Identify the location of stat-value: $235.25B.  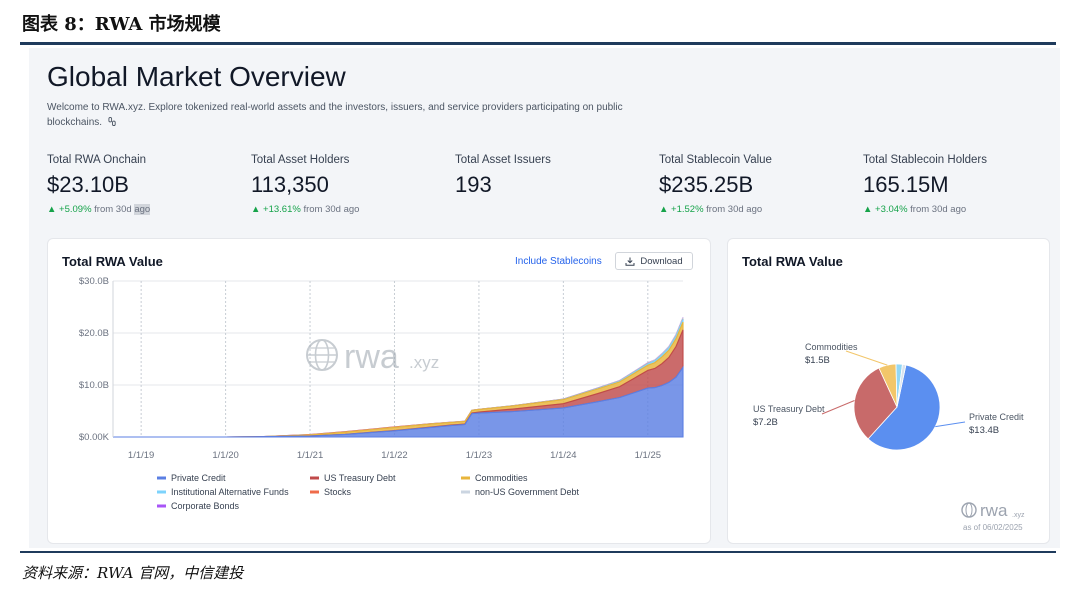
(706, 184).